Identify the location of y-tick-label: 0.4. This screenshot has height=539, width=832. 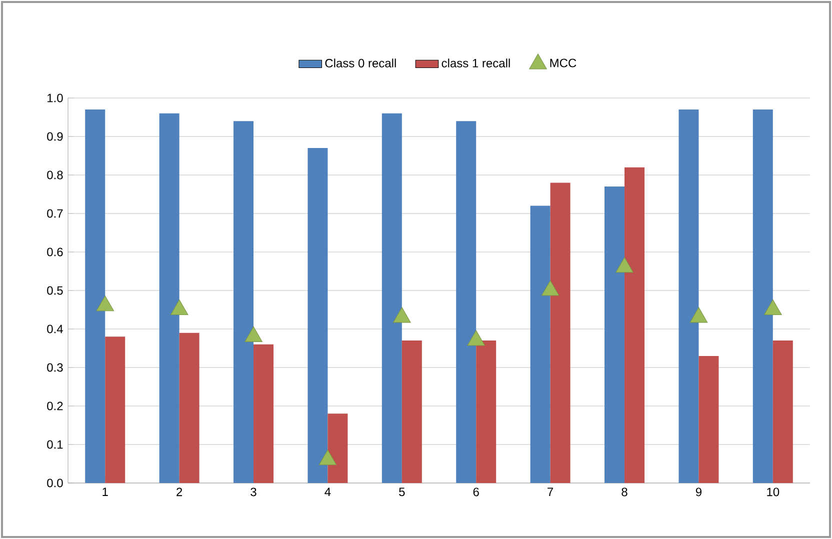
(55, 329).